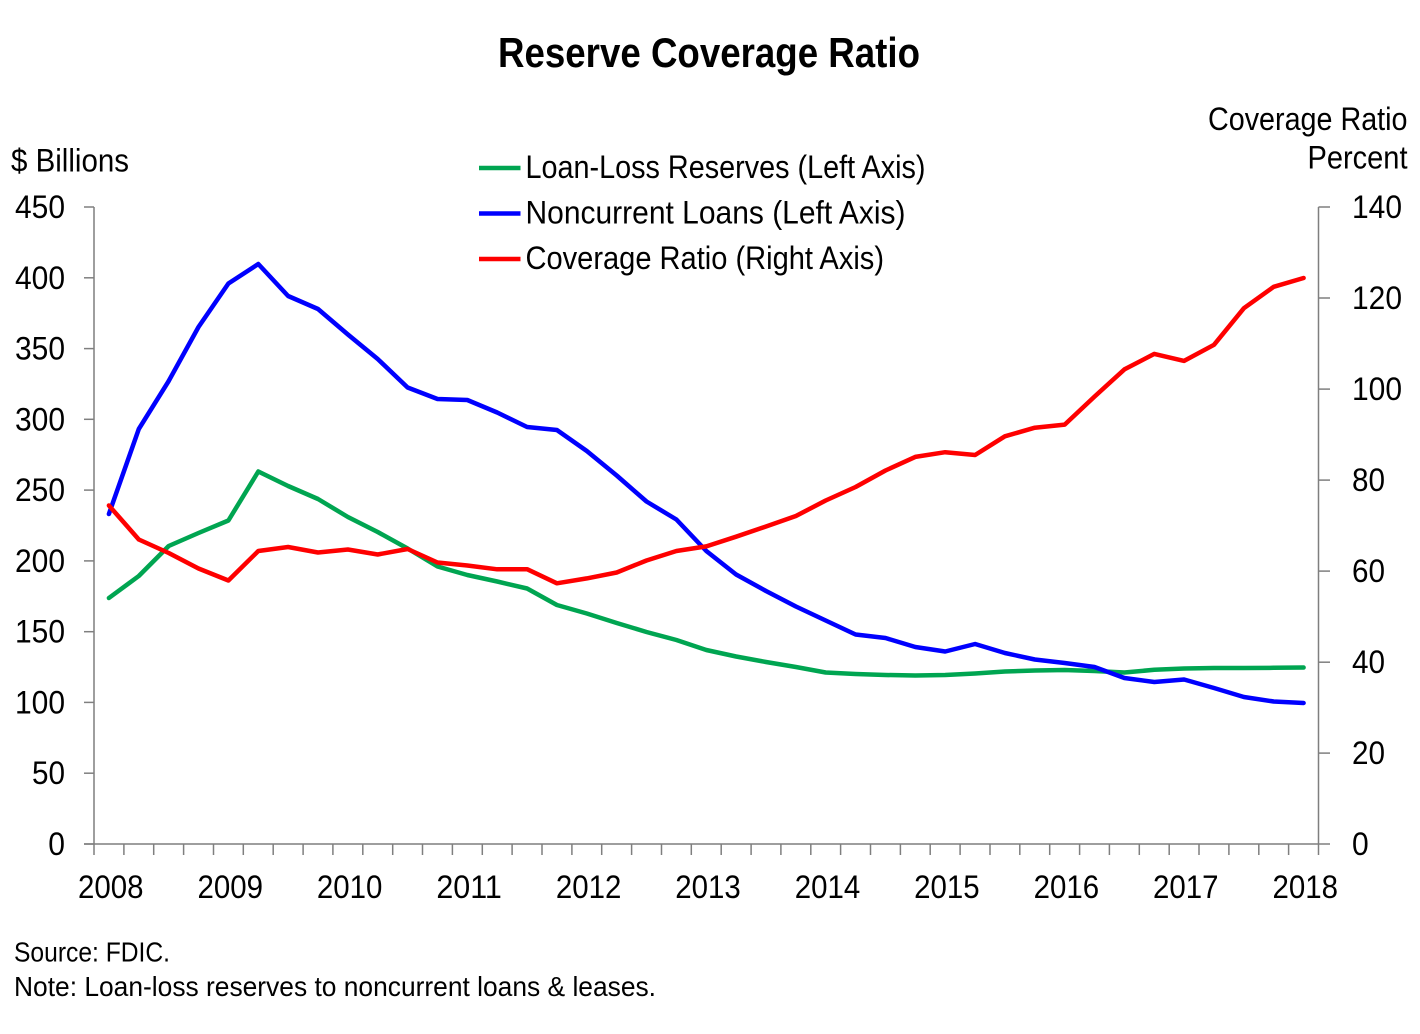 The height and width of the screenshot is (1034, 1420). What do you see at coordinates (708, 887) in the screenshot?
I see `svg-text: 2013` at bounding box center [708, 887].